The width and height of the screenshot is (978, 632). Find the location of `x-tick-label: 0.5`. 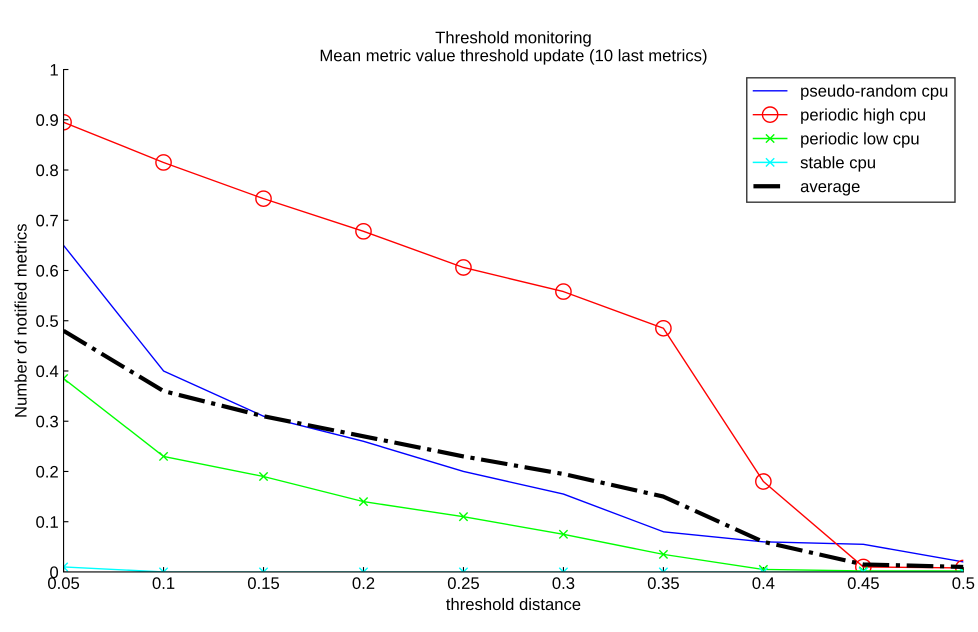

x-tick-label: 0.5 is located at coordinates (963, 583).